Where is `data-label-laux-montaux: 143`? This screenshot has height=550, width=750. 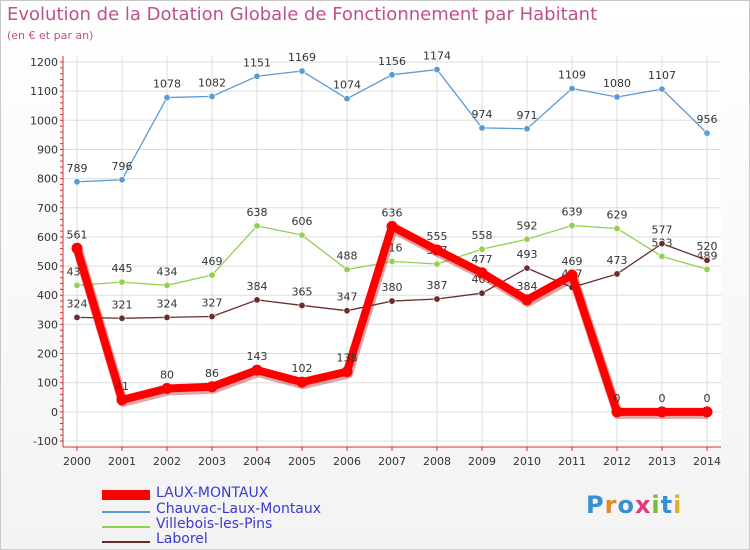 data-label-laux-montaux: 143 is located at coordinates (257, 356).